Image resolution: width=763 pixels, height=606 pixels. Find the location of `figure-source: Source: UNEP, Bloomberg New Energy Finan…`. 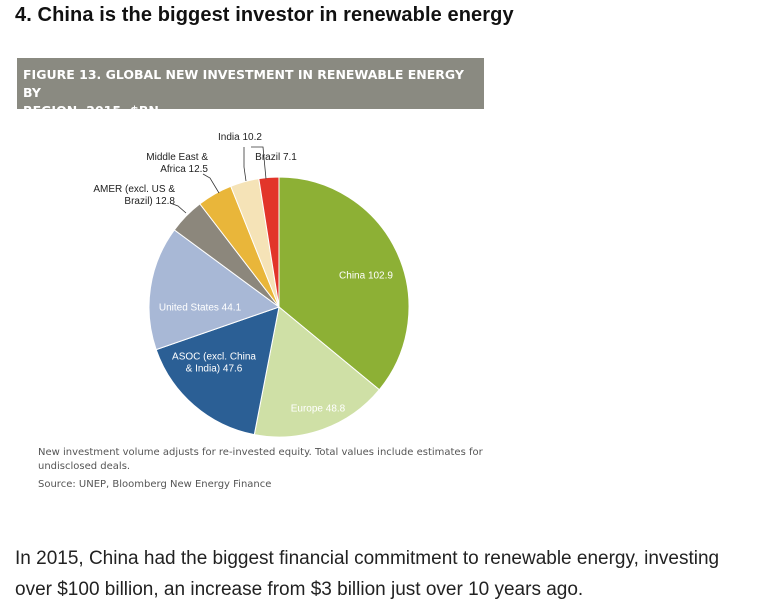

figure-source: Source: UNEP, Bloomberg New Energy Finan… is located at coordinates (155, 484).